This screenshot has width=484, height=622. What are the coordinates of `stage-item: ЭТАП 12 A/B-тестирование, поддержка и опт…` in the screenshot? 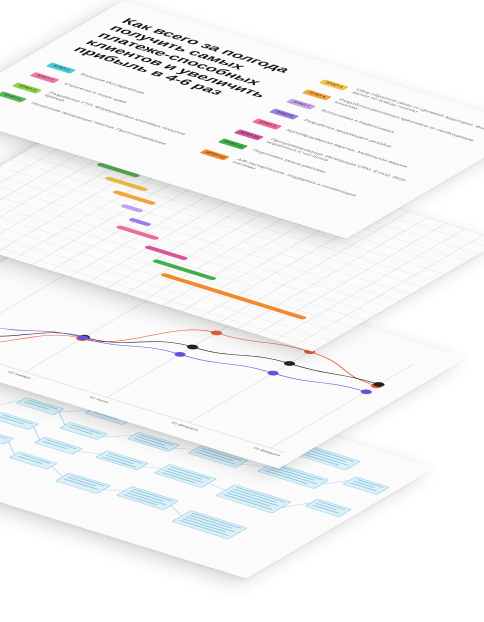 It's located at (288, 177).